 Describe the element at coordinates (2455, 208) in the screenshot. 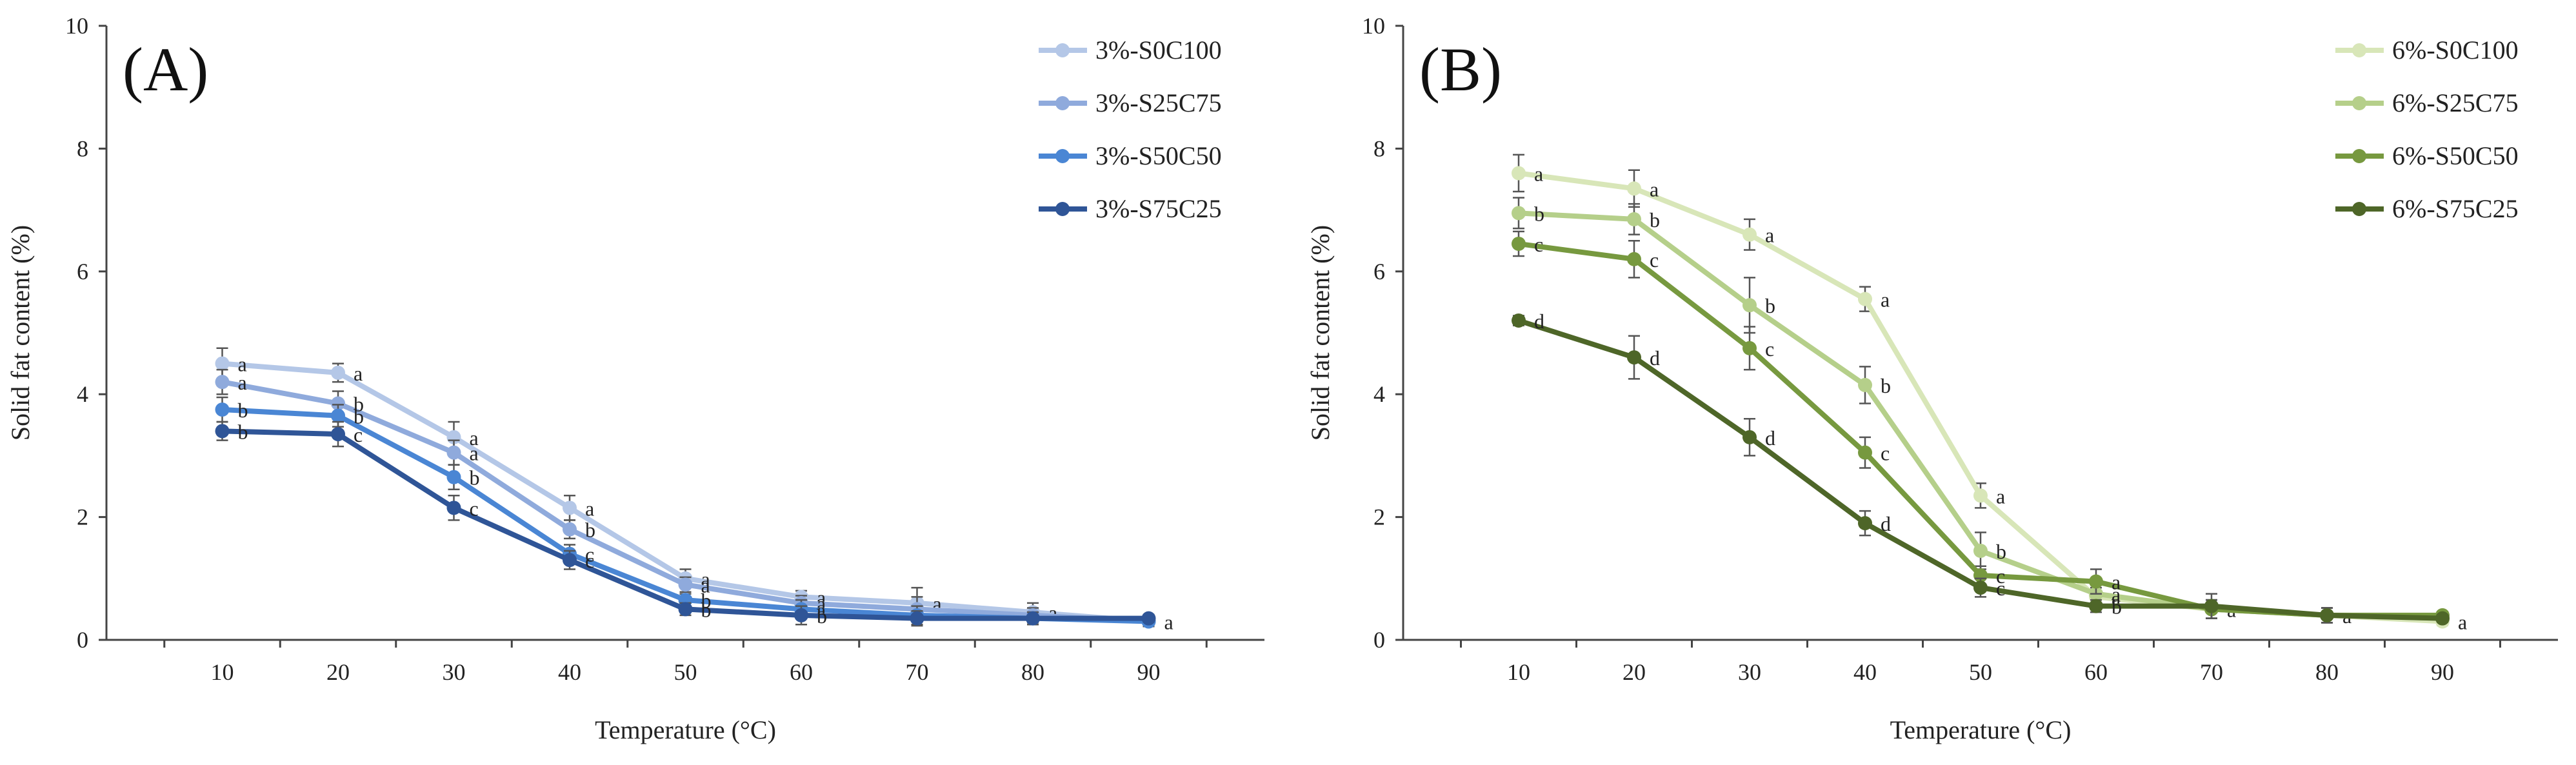

I see `legend-entry-label: 6%-S75C25` at that location.